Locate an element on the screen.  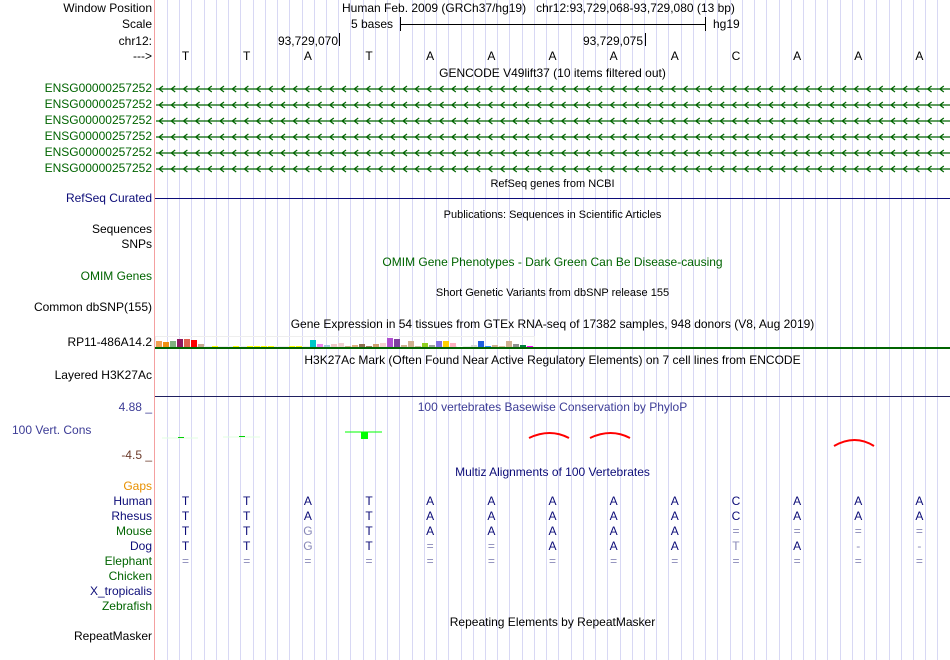
refseq-label: RefSeq Curated is located at coordinates (108, 198).